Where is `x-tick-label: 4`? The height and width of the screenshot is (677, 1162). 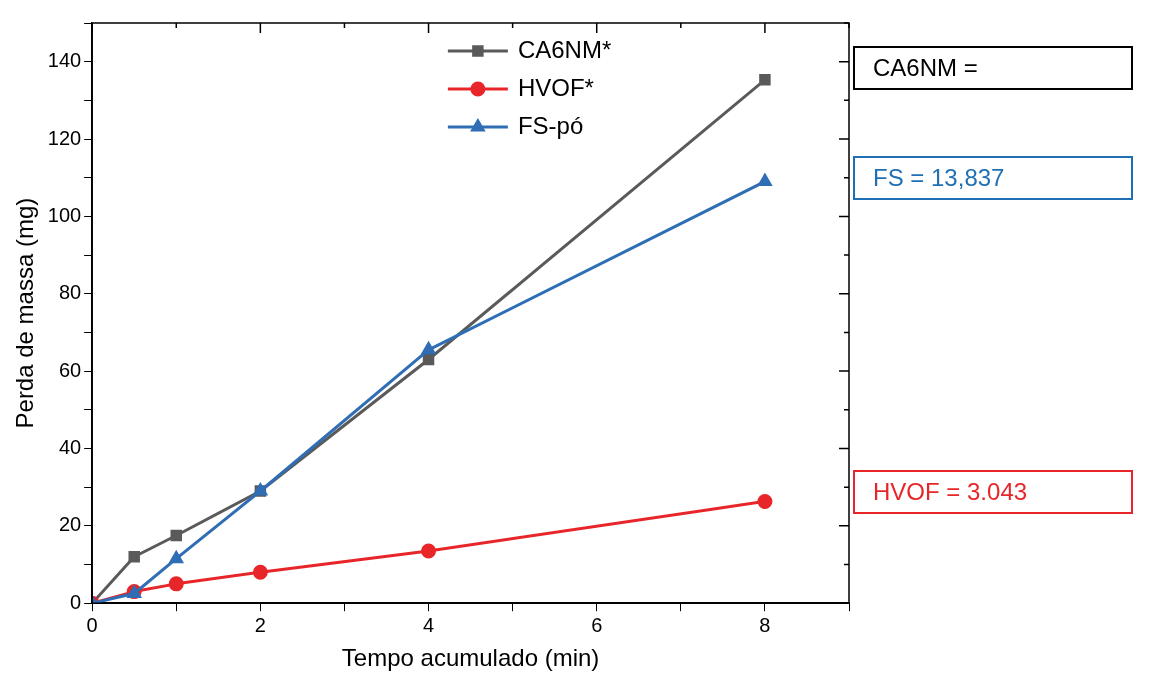 x-tick-label: 4 is located at coordinates (428, 624).